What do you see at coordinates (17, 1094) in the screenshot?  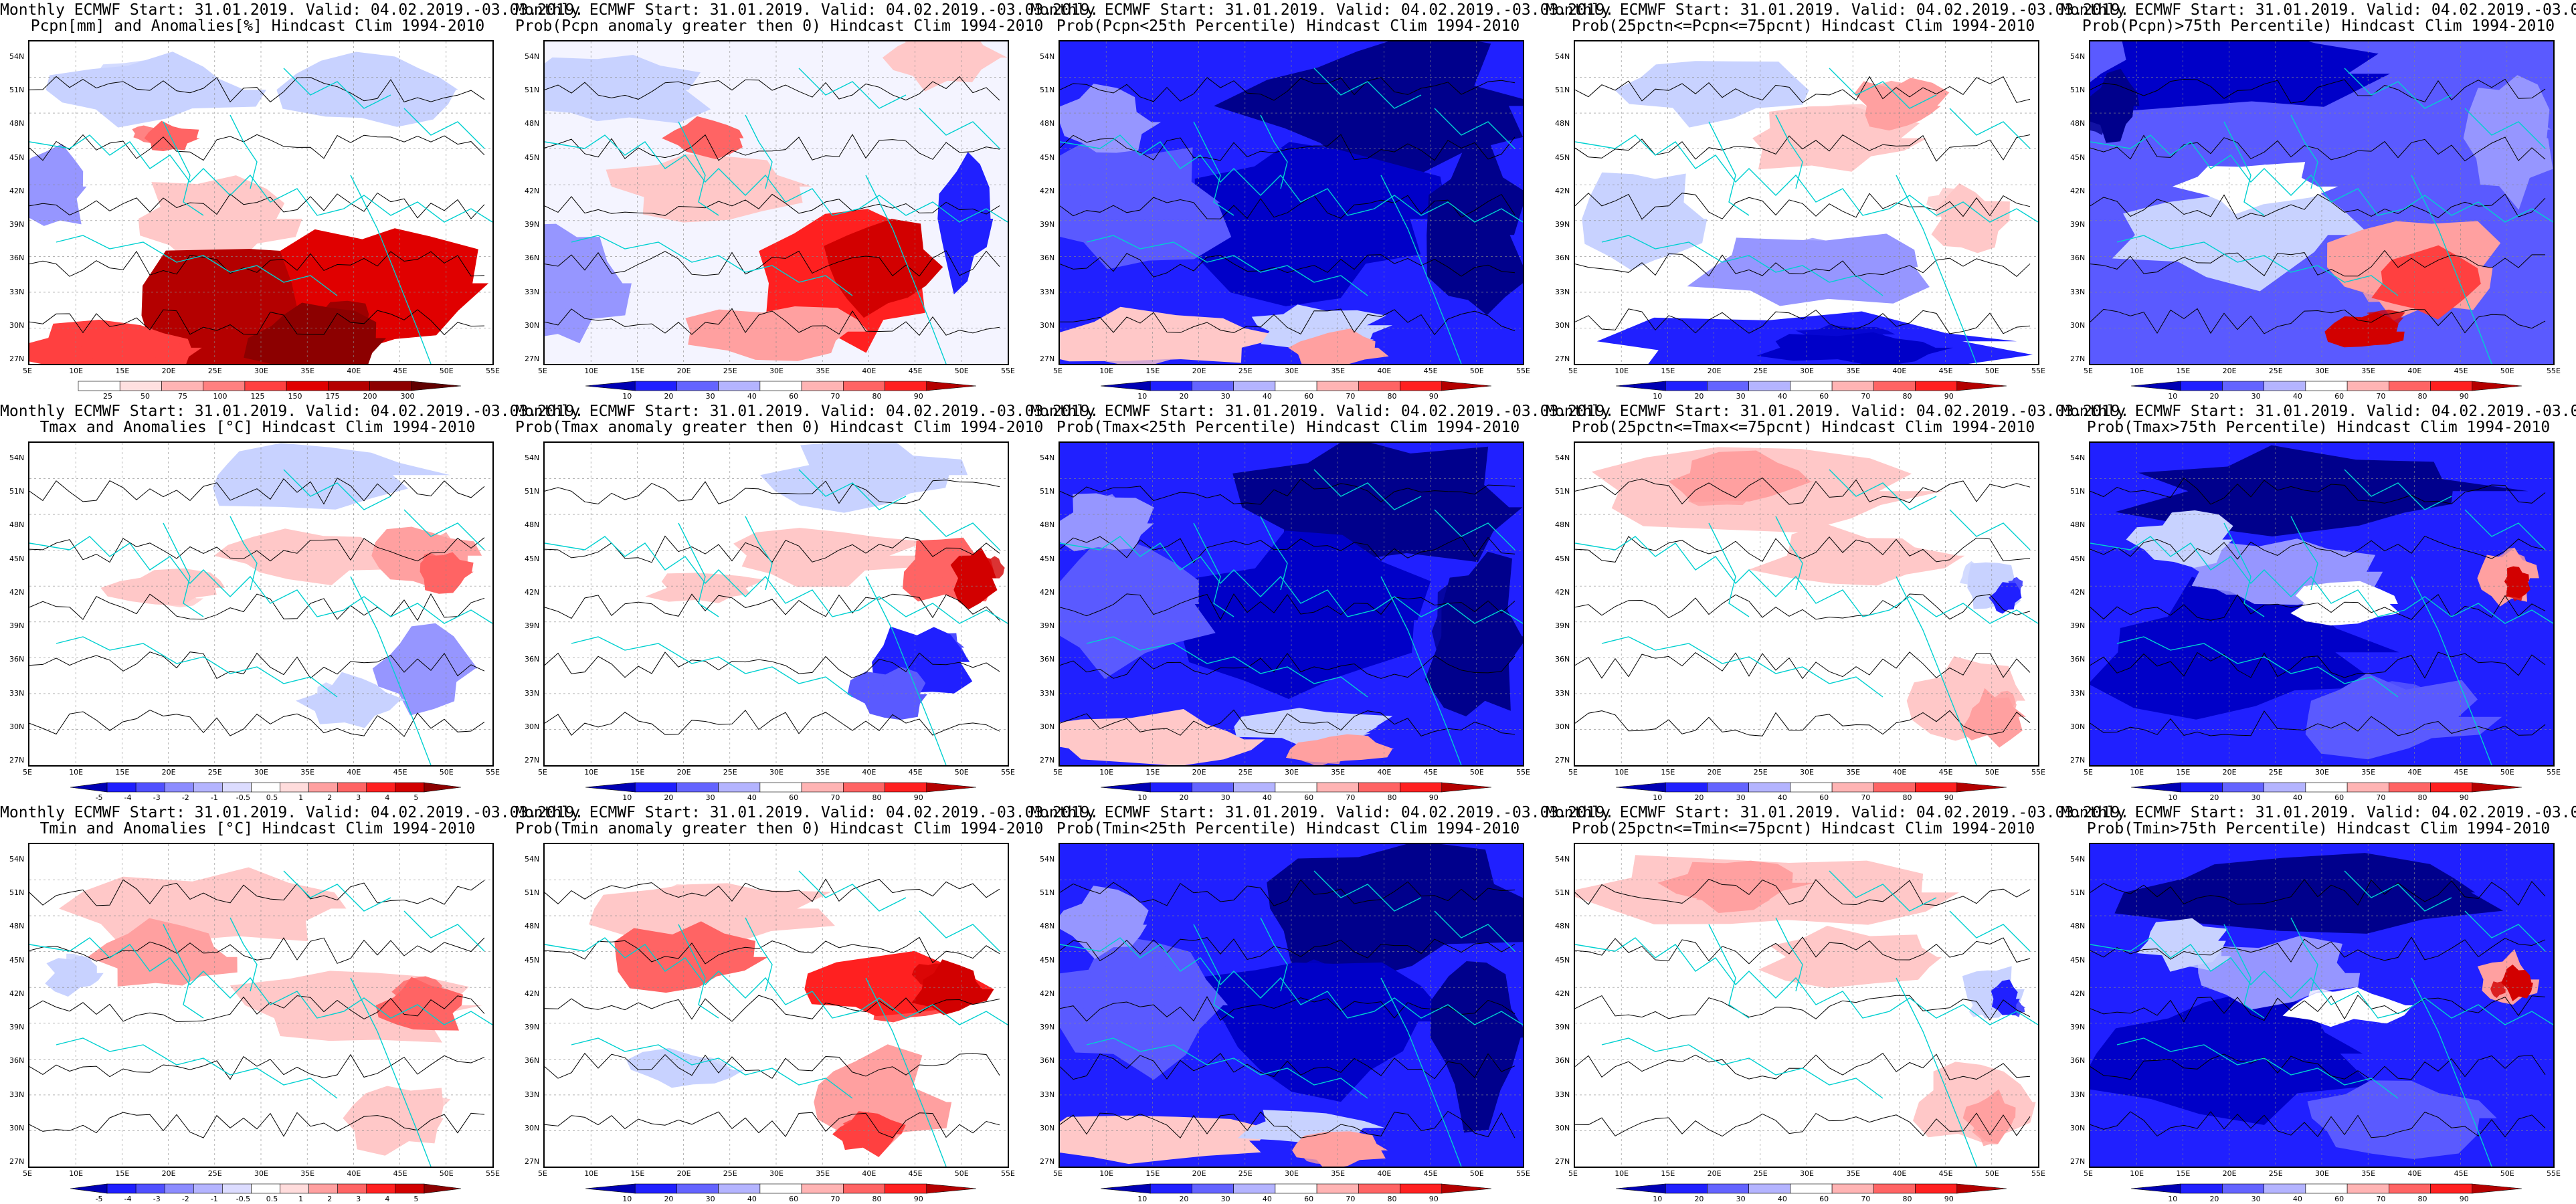 I see `latitude-label: 33N` at bounding box center [17, 1094].